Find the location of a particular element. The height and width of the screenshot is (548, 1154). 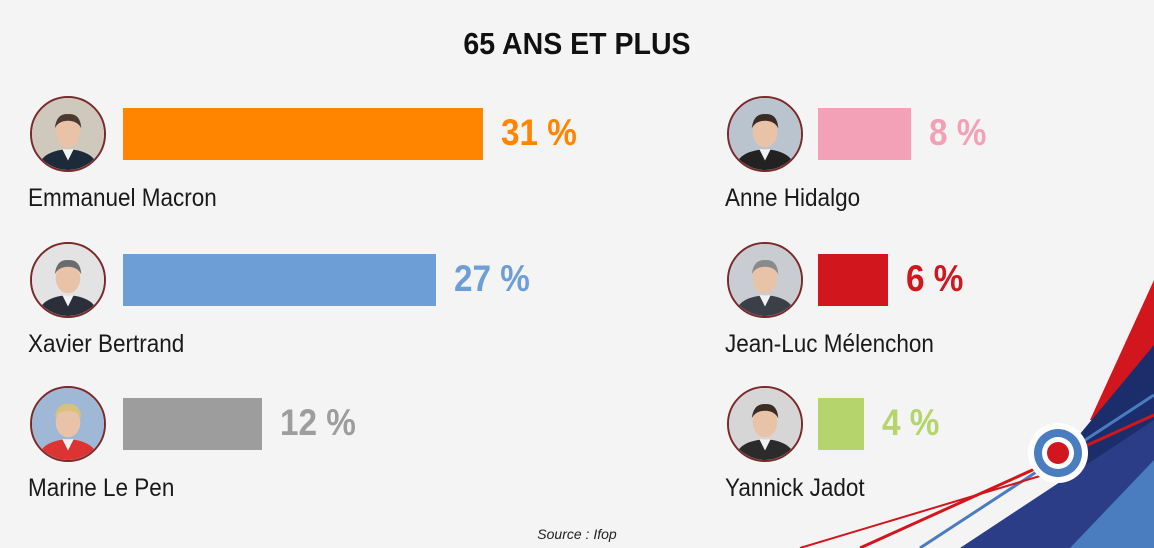

value-label: 12 % is located at coordinates (318, 422).